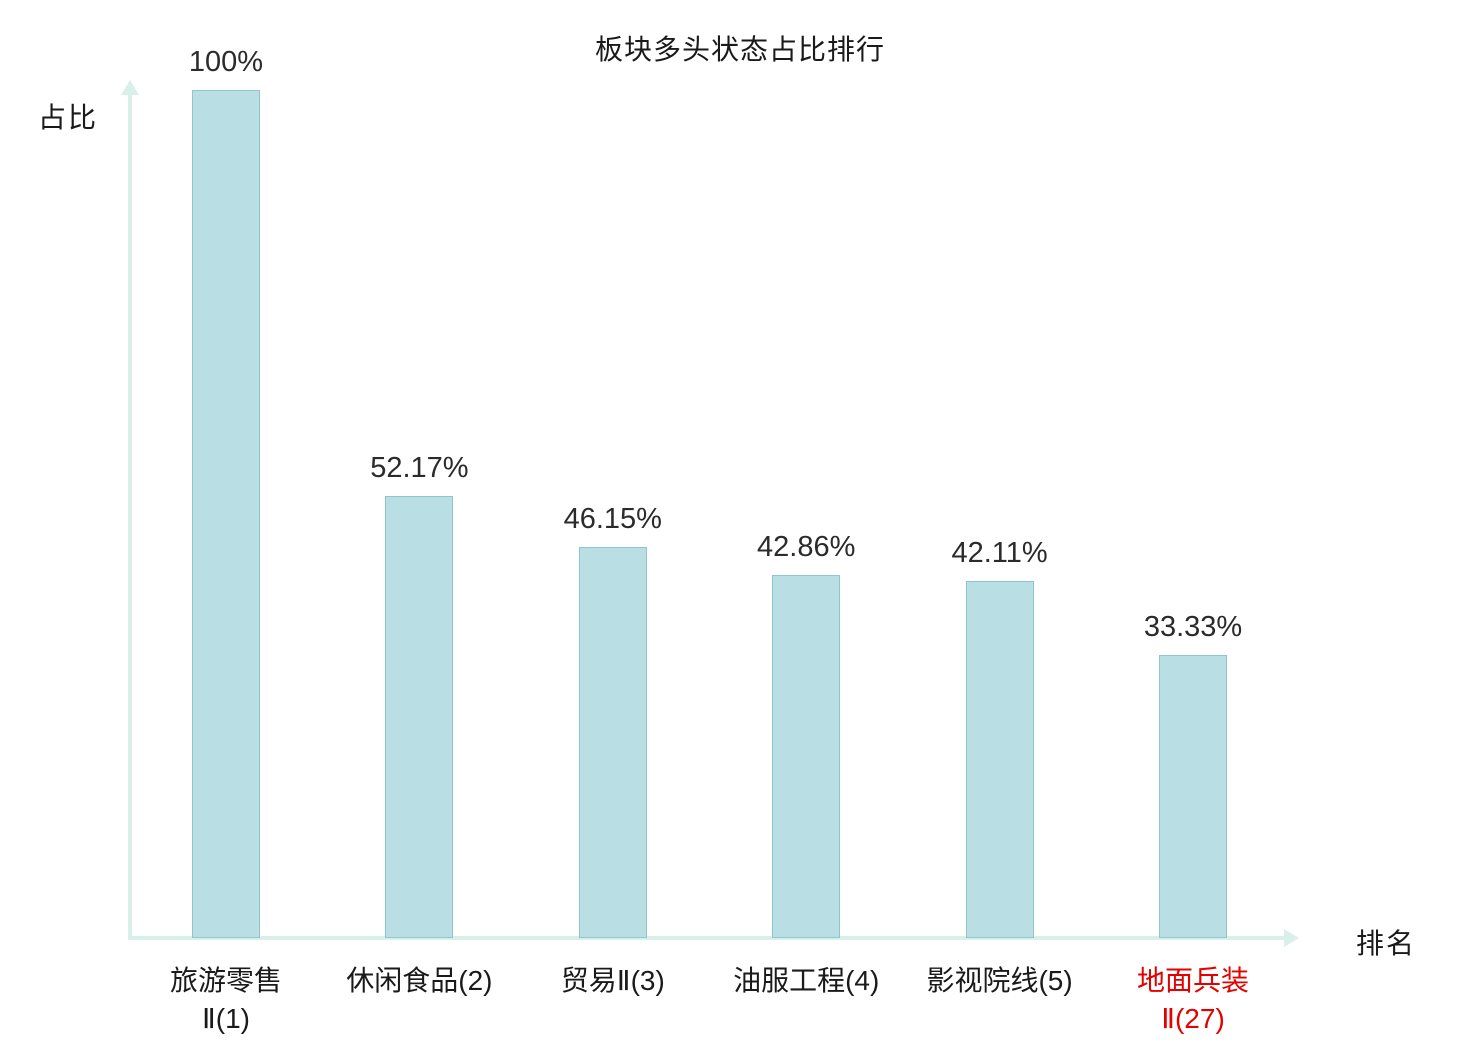  What do you see at coordinates (68, 117) in the screenshot?
I see `y-axis-label: 占比` at bounding box center [68, 117].